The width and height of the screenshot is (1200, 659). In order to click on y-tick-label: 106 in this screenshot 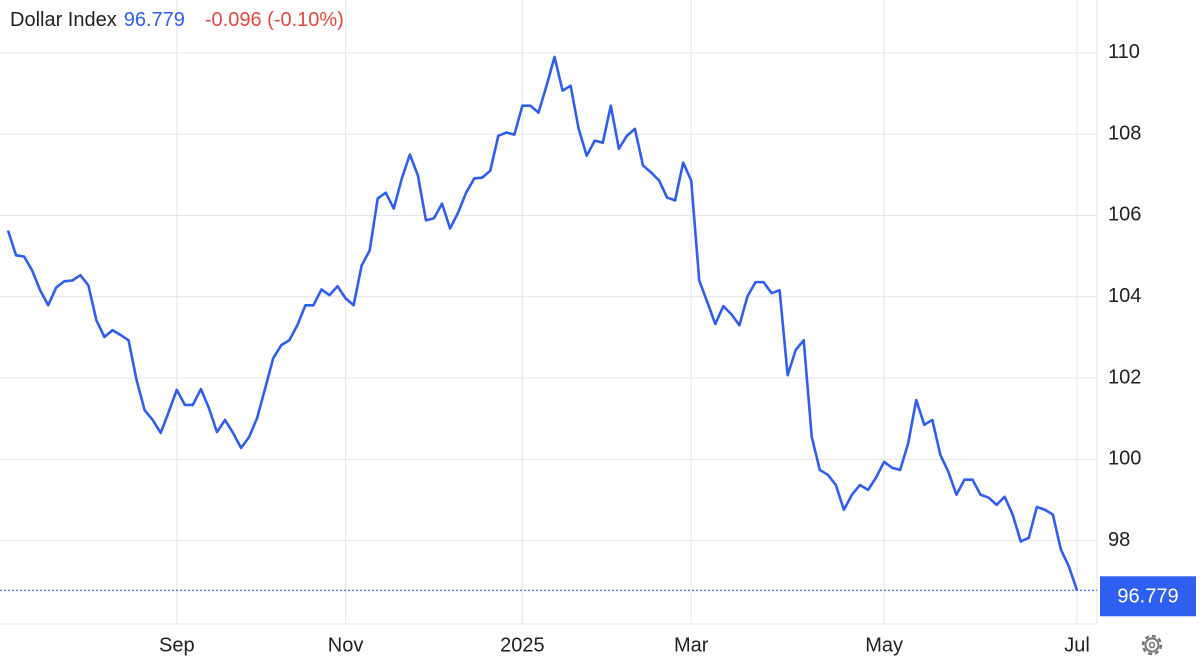, I will do `click(1124, 215)`.